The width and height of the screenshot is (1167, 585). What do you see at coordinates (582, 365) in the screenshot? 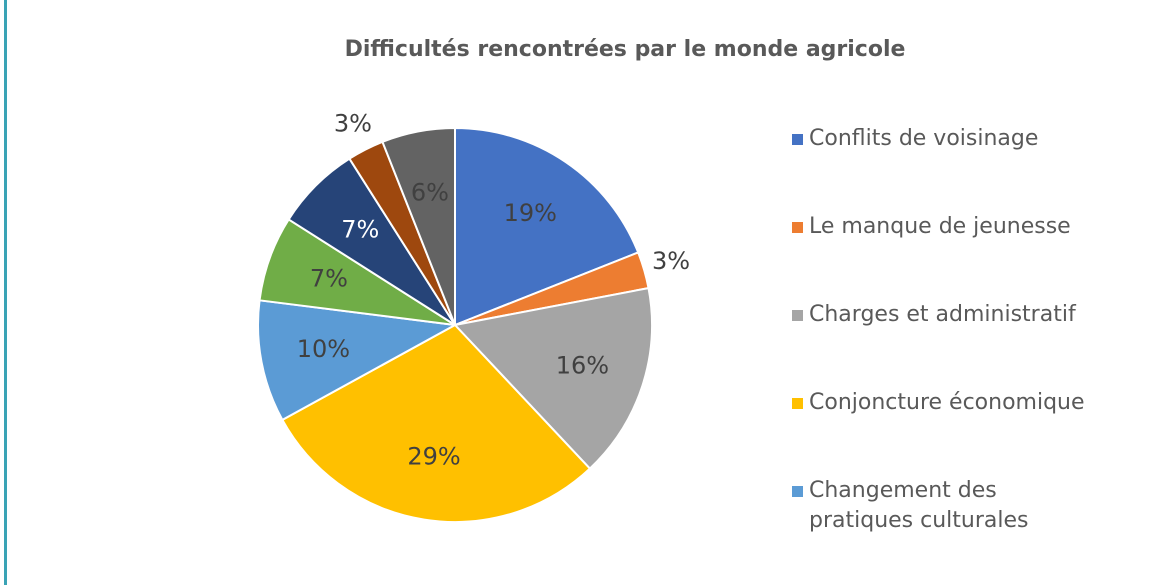
I see `data-label: 16%` at bounding box center [582, 365].